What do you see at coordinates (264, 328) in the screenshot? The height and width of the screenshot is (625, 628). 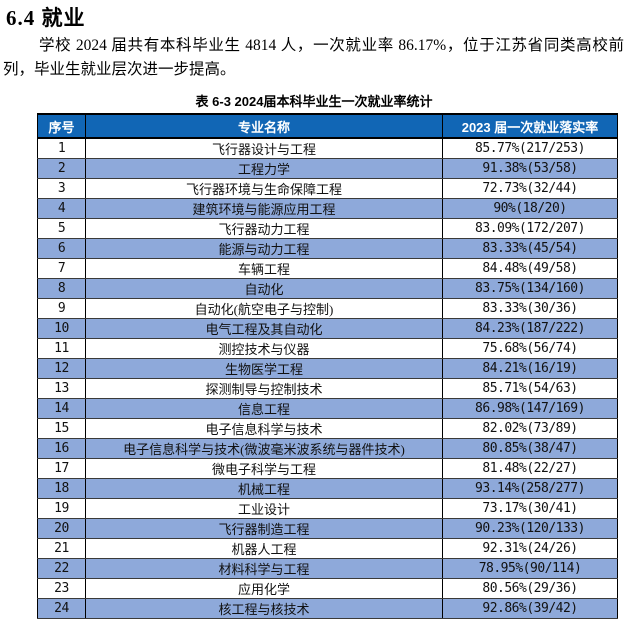 I see `cell-major: 电气工程及其自动化` at bounding box center [264, 328].